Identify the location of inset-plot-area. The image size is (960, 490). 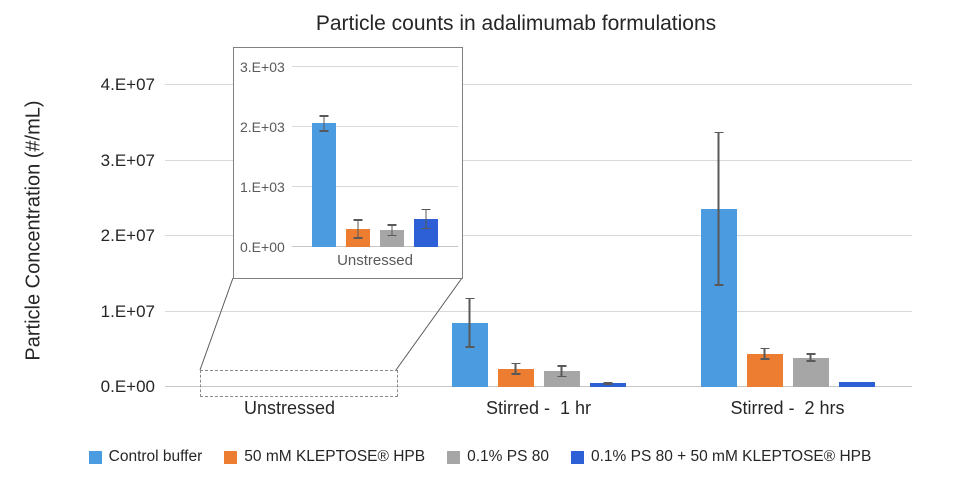
(375, 156).